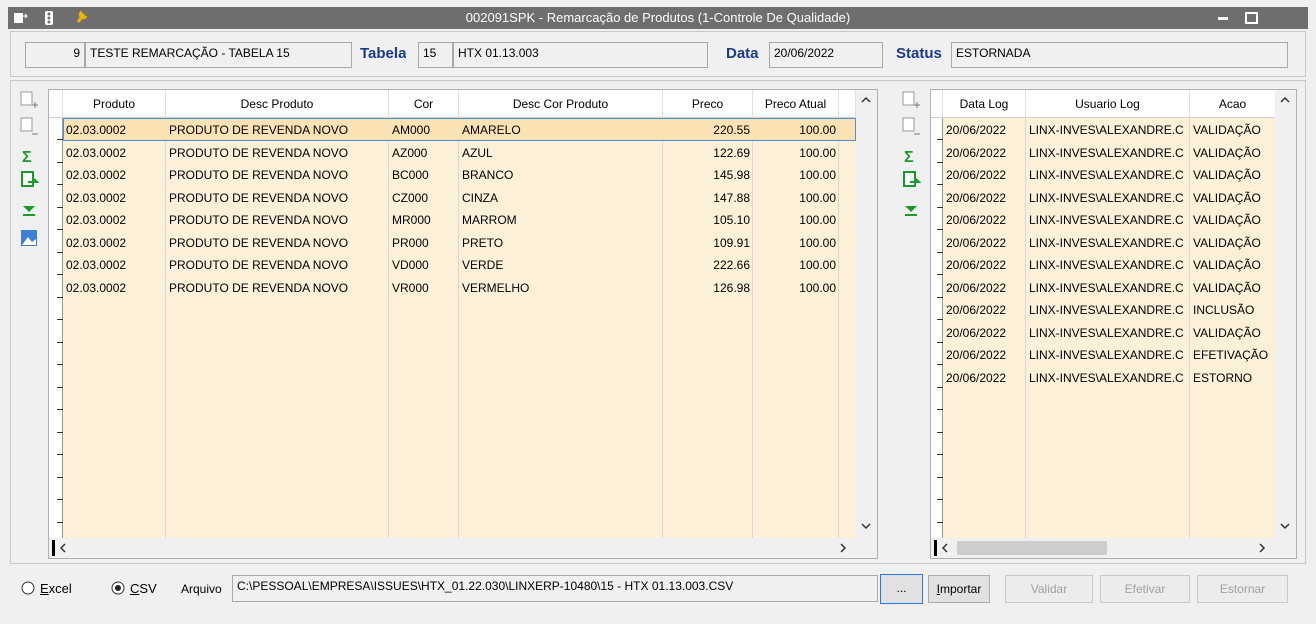 The width and height of the screenshot is (1316, 624). What do you see at coordinates (826, 55) in the screenshot?
I see `data-field: 20/06/2022` at bounding box center [826, 55].